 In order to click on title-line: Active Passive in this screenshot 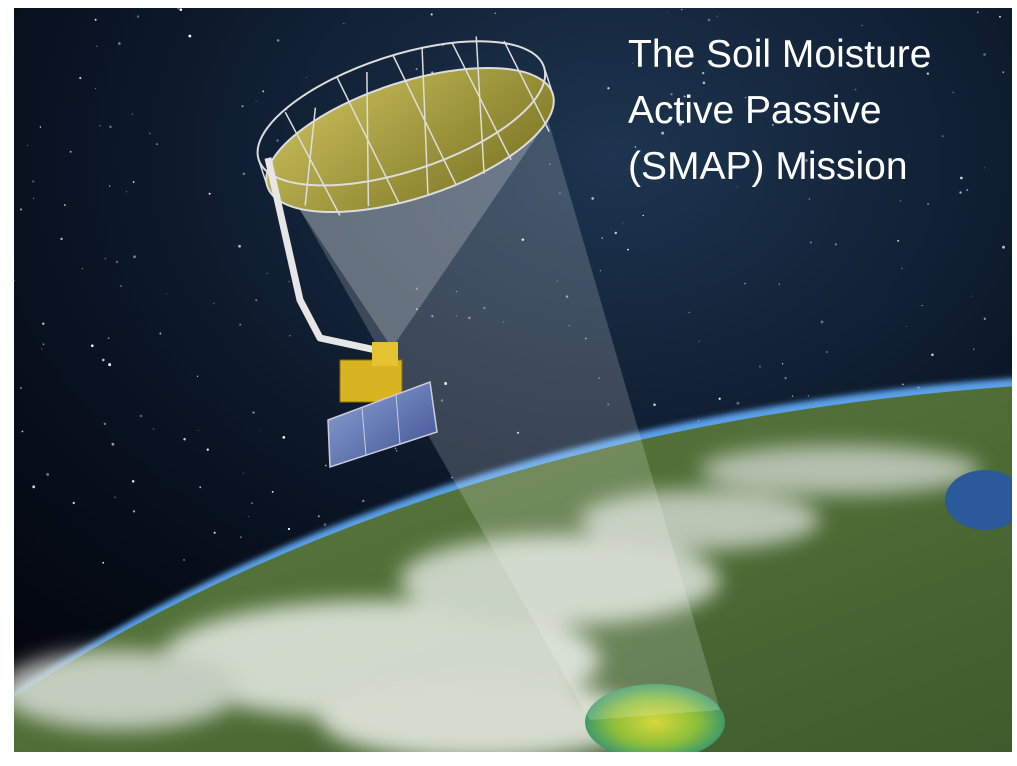, I will do `click(755, 110)`.